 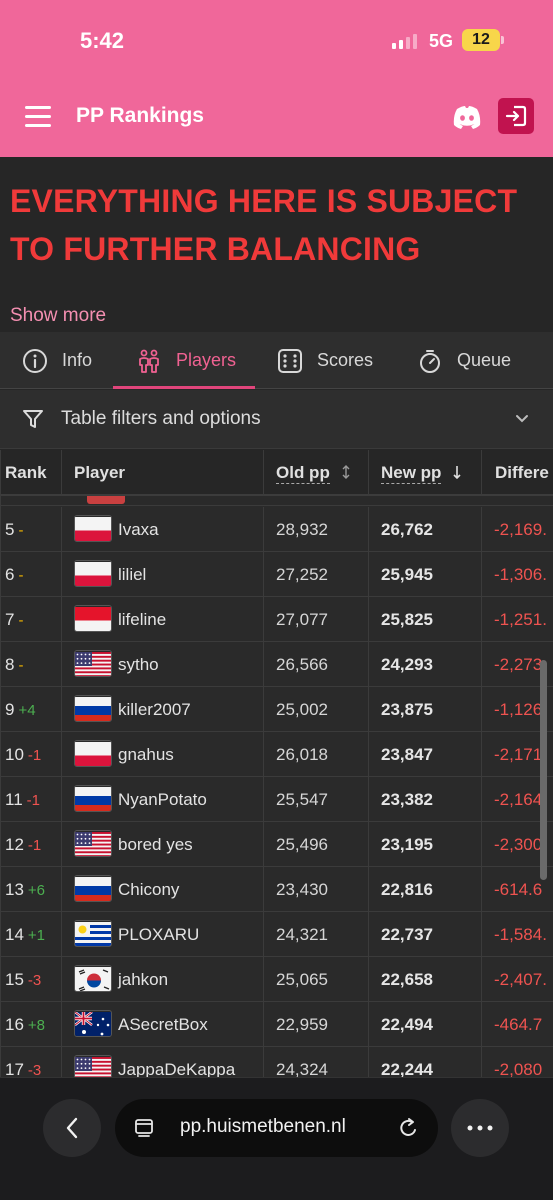 I want to click on player-name-link: PLOXARU, so click(x=159, y=934).